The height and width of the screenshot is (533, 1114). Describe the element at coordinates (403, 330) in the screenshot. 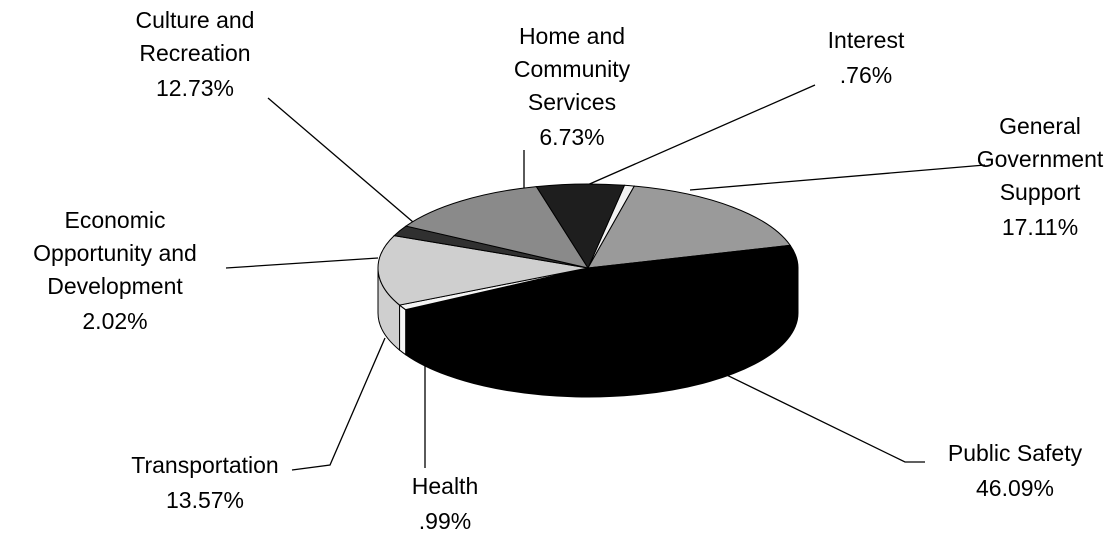

I see `pie-side` at that location.